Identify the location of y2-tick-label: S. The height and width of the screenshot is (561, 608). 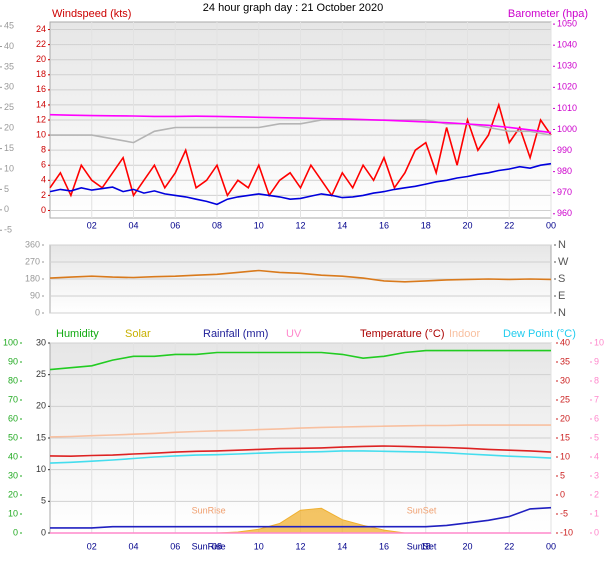
(561, 279).